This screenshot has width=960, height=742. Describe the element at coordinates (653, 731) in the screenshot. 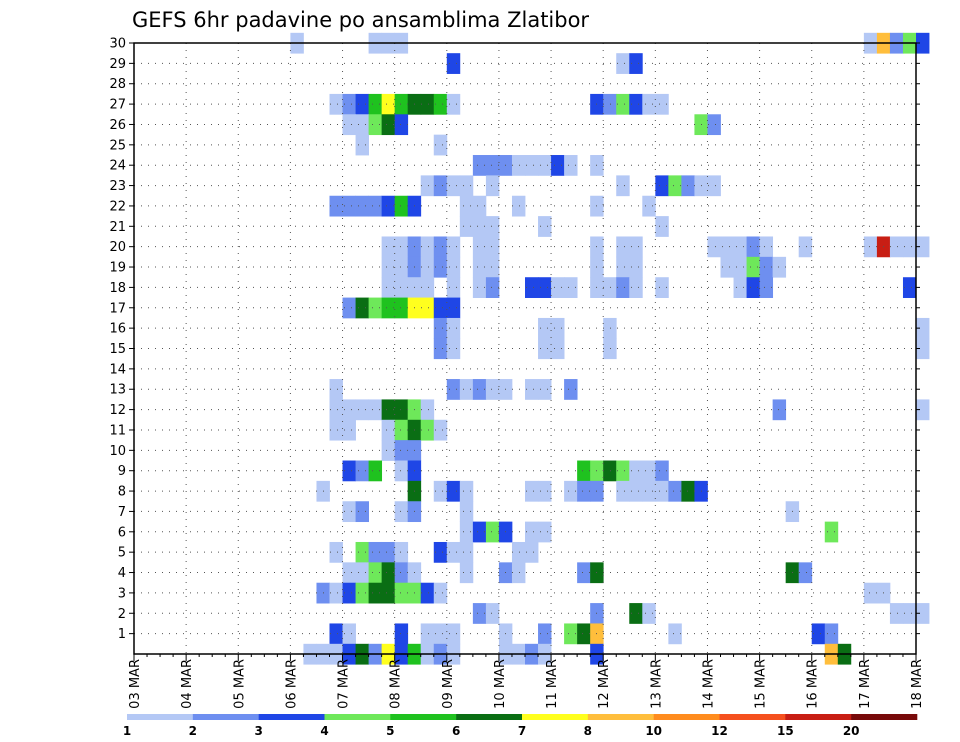

I see `colorbar-label: 10` at that location.